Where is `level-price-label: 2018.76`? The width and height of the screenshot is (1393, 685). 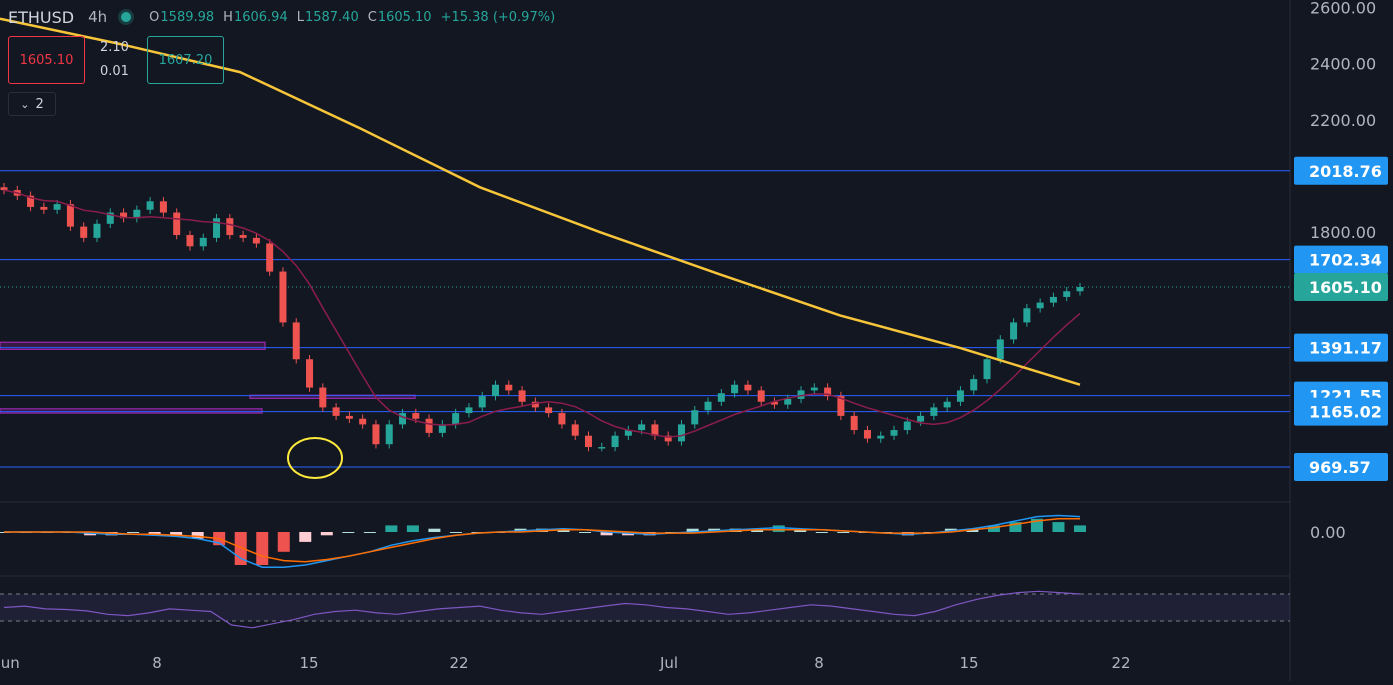 level-price-label: 2018.76 is located at coordinates (1345, 171).